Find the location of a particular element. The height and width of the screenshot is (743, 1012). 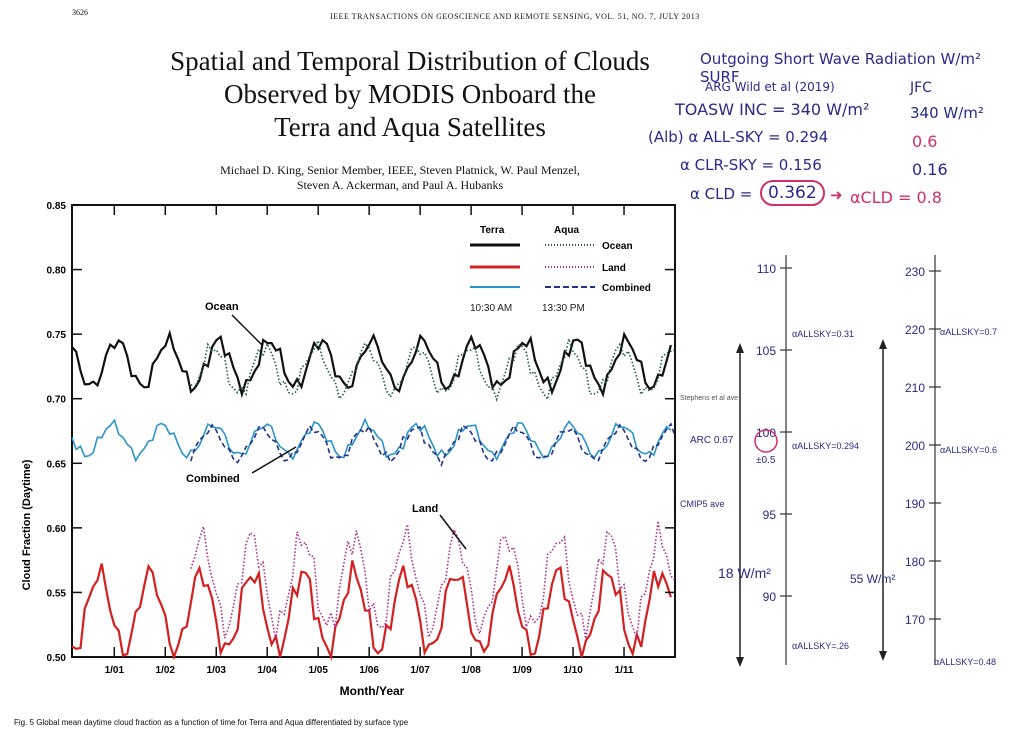

y-tick-label: 0.80 is located at coordinates (57, 271).